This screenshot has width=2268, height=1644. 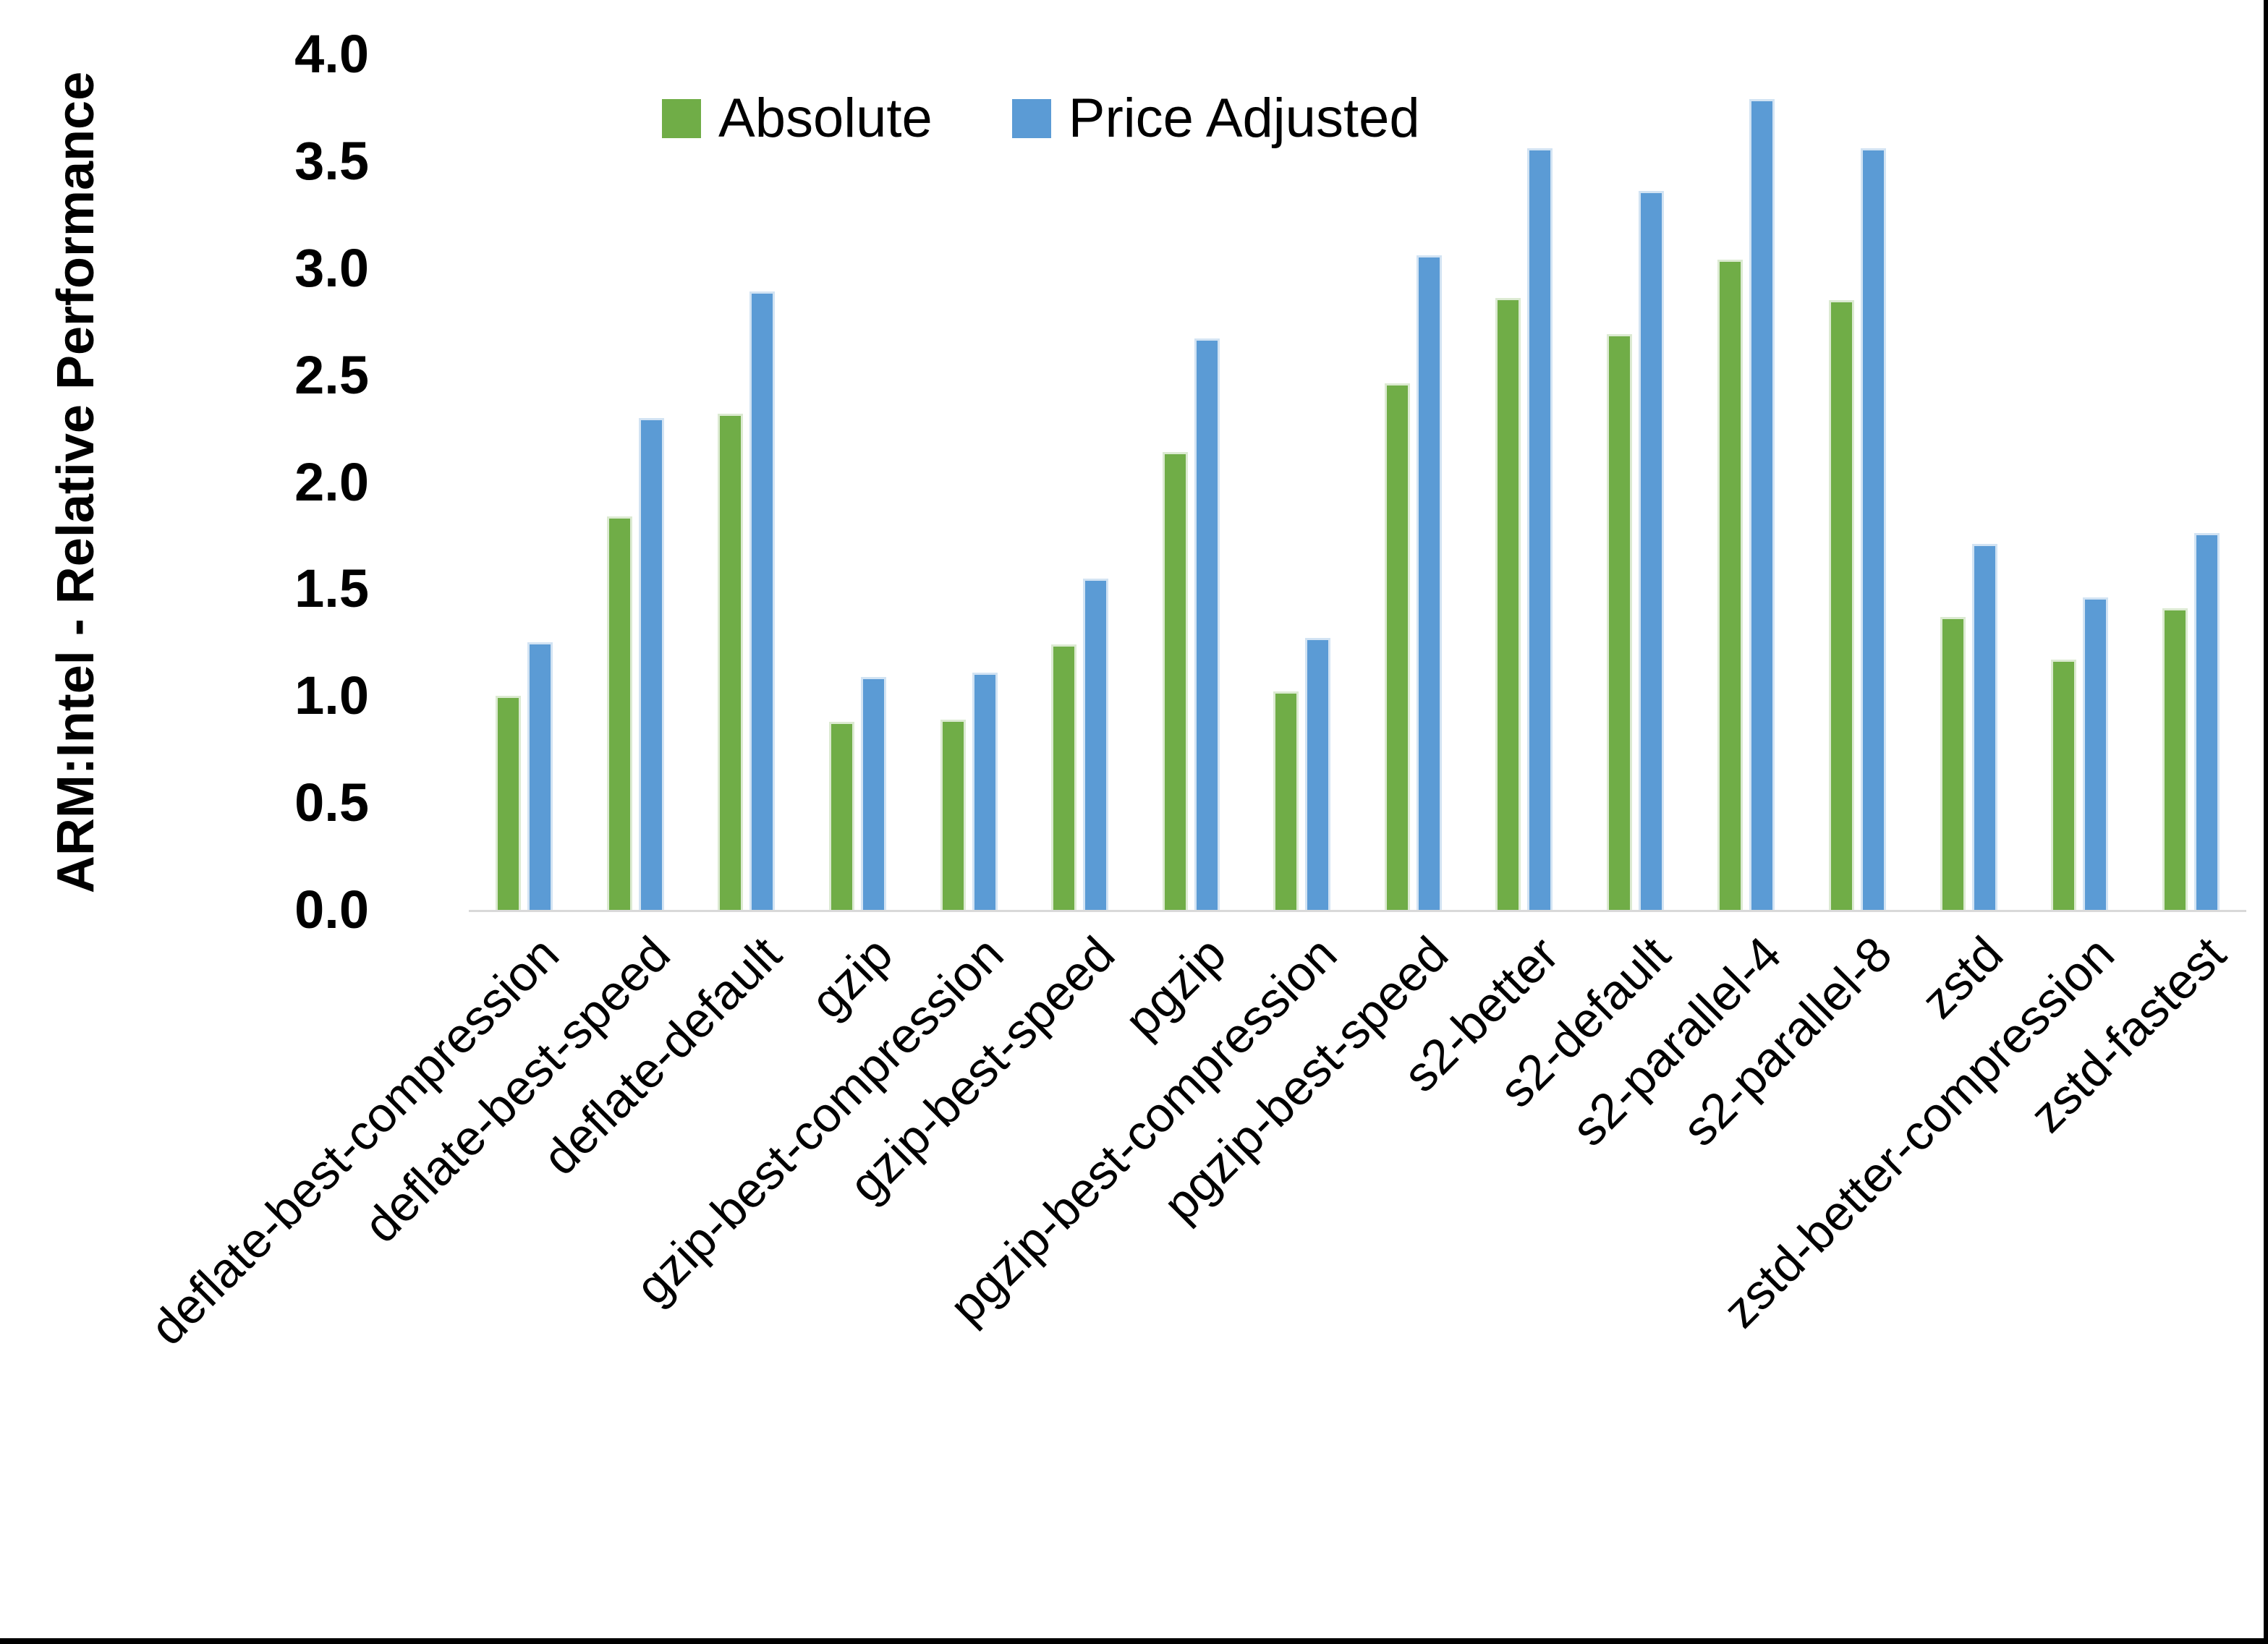 I want to click on y-tick-label: 1.5, so click(x=331, y=588).